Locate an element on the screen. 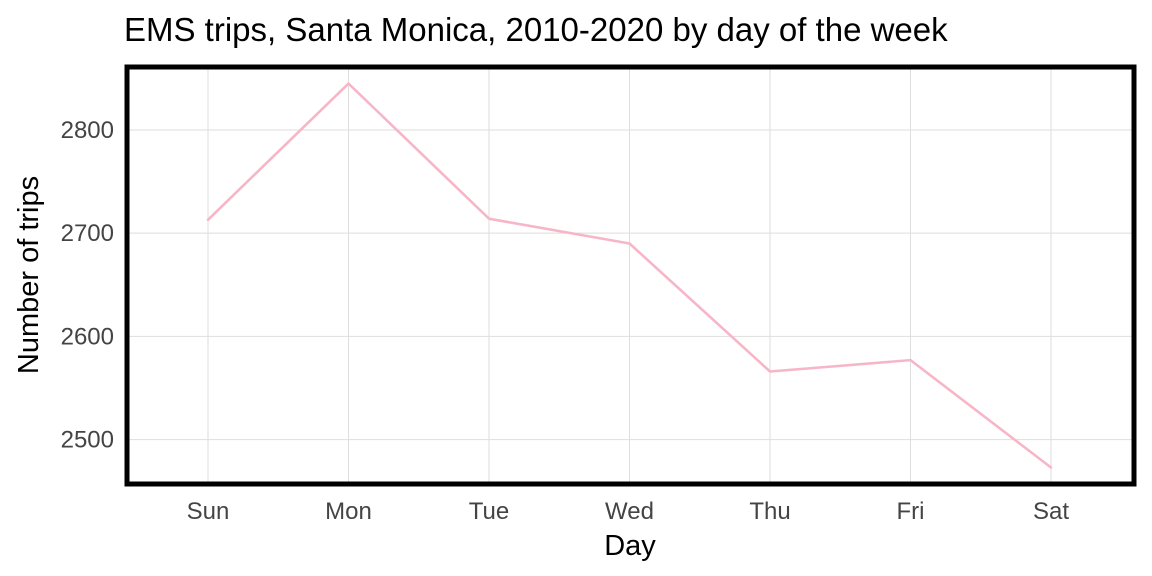 This screenshot has width=1152, height=576. y-tick-label: 2600 is located at coordinates (87, 336).